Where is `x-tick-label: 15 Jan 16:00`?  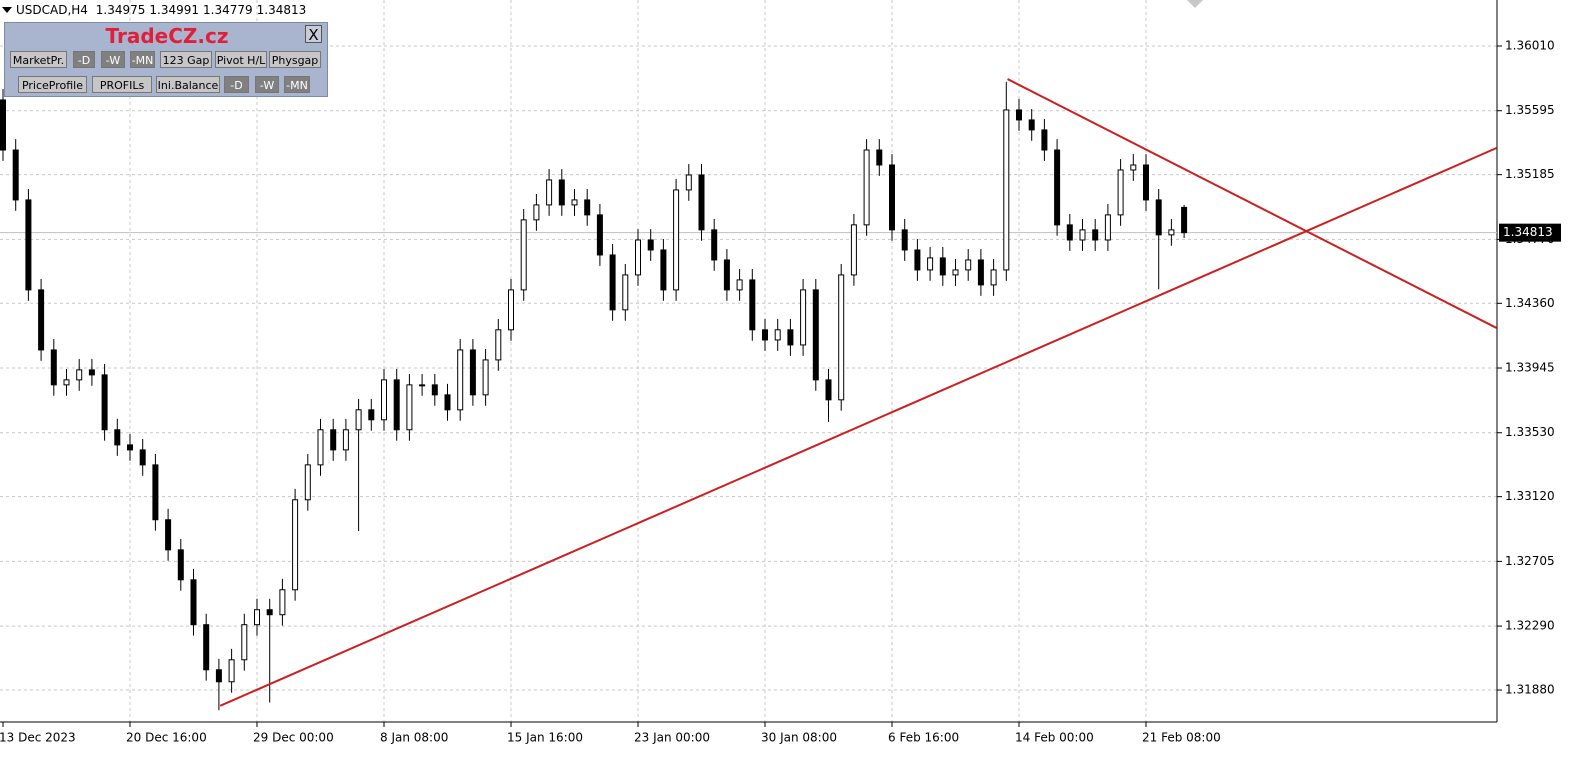
x-tick-label: 15 Jan 16:00 is located at coordinates (545, 738).